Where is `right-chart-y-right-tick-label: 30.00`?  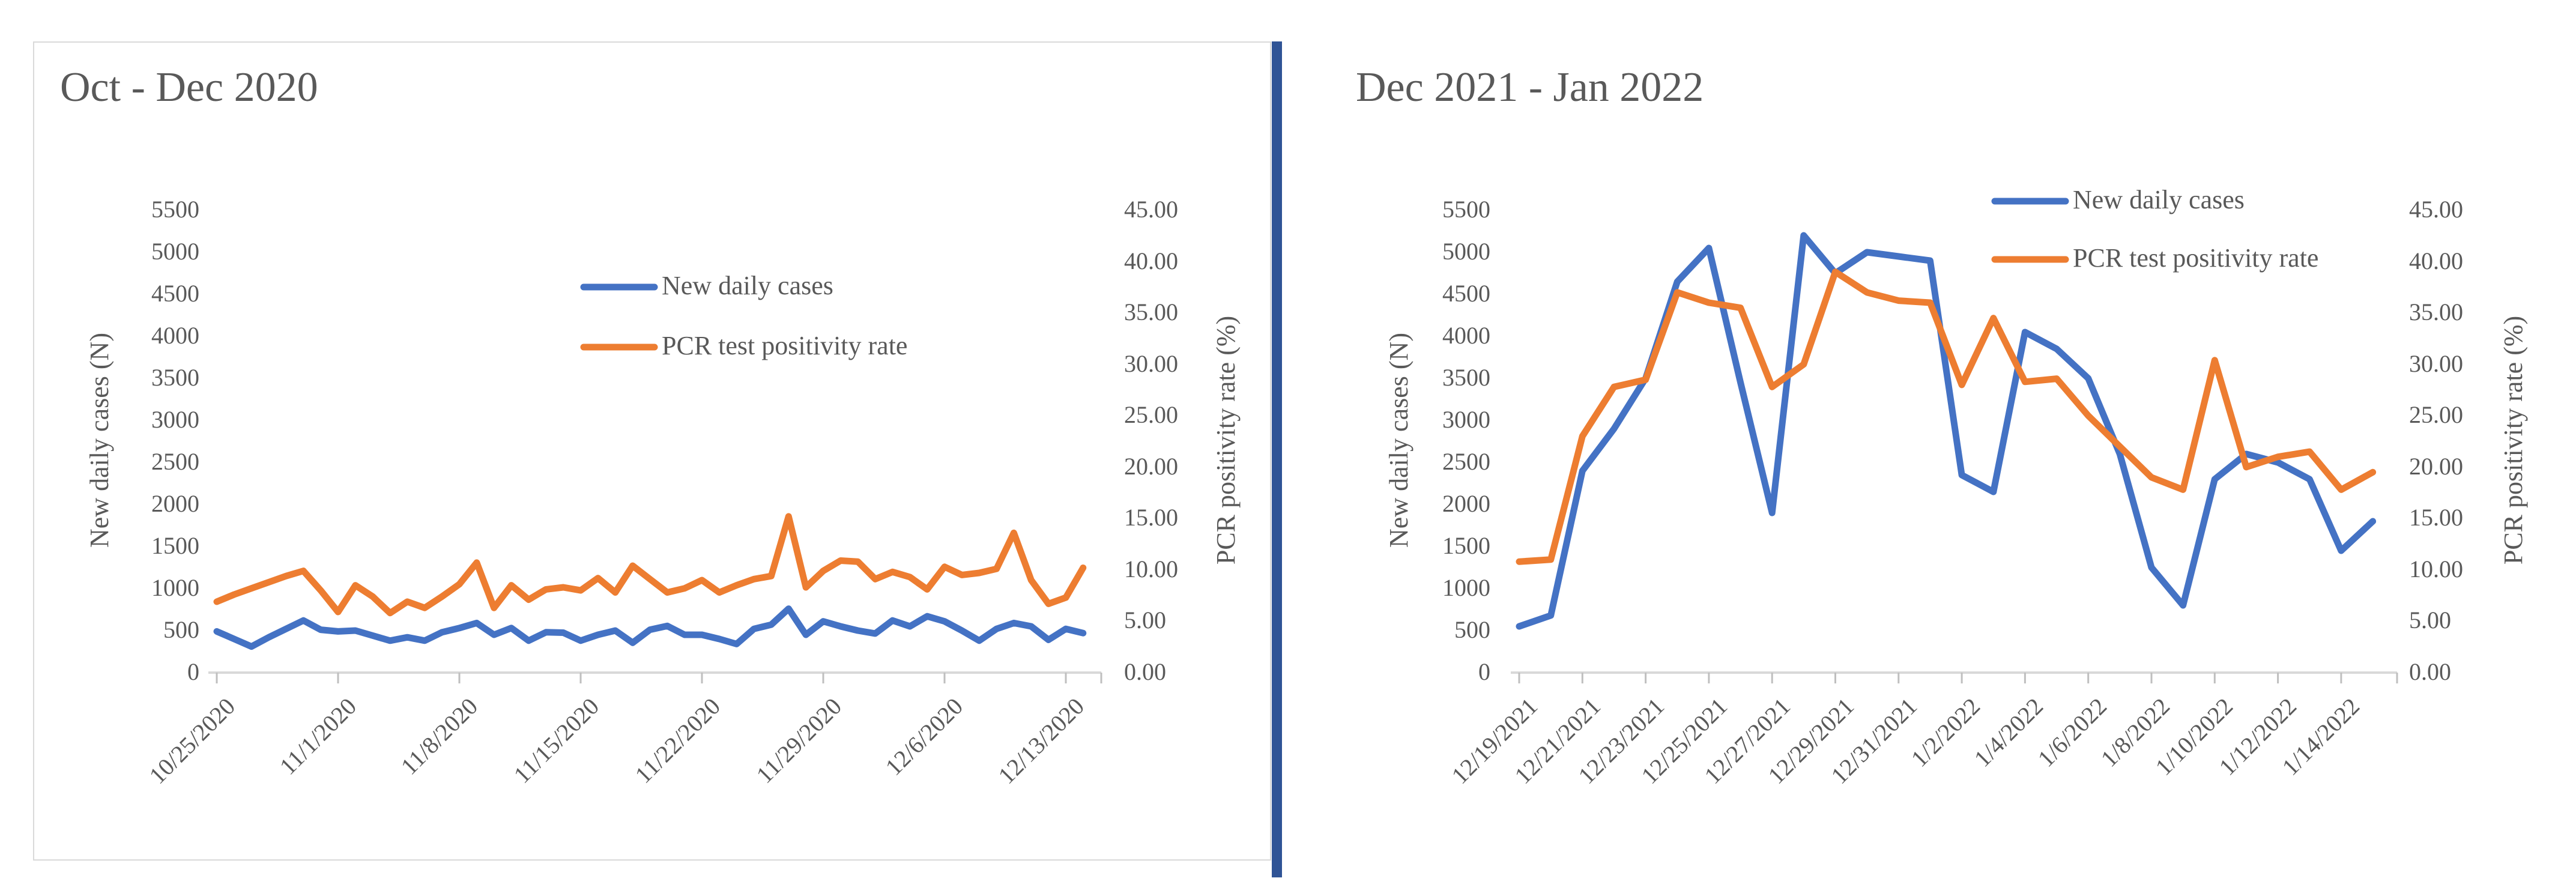 right-chart-y-right-tick-label: 30.00 is located at coordinates (2436, 363).